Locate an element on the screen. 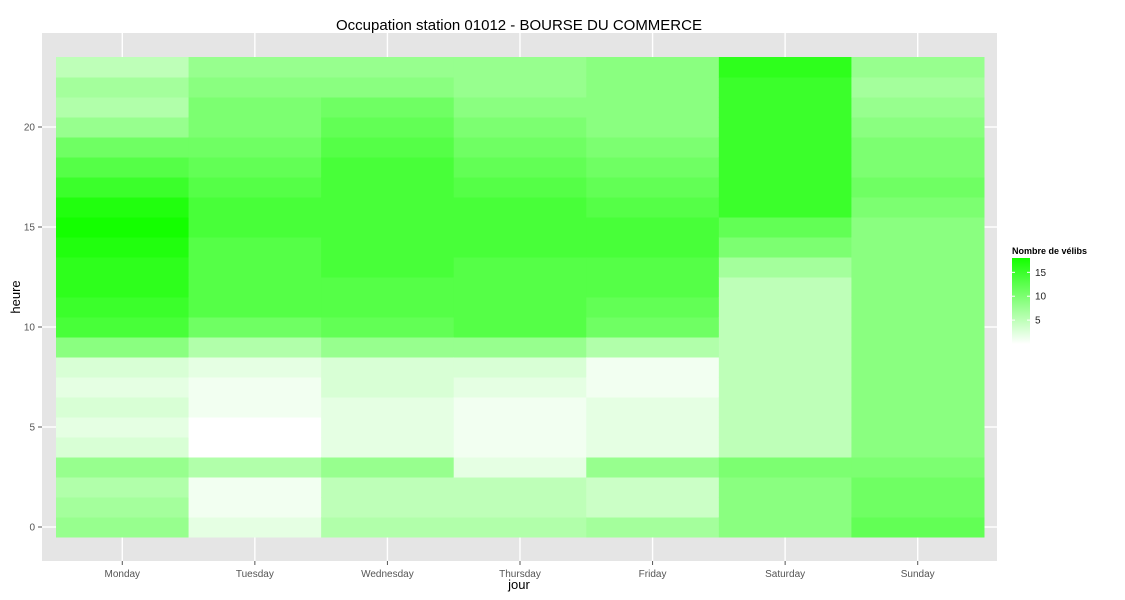 The height and width of the screenshot is (600, 1125). legend-title: Nombre de vélibs is located at coordinates (1049, 251).